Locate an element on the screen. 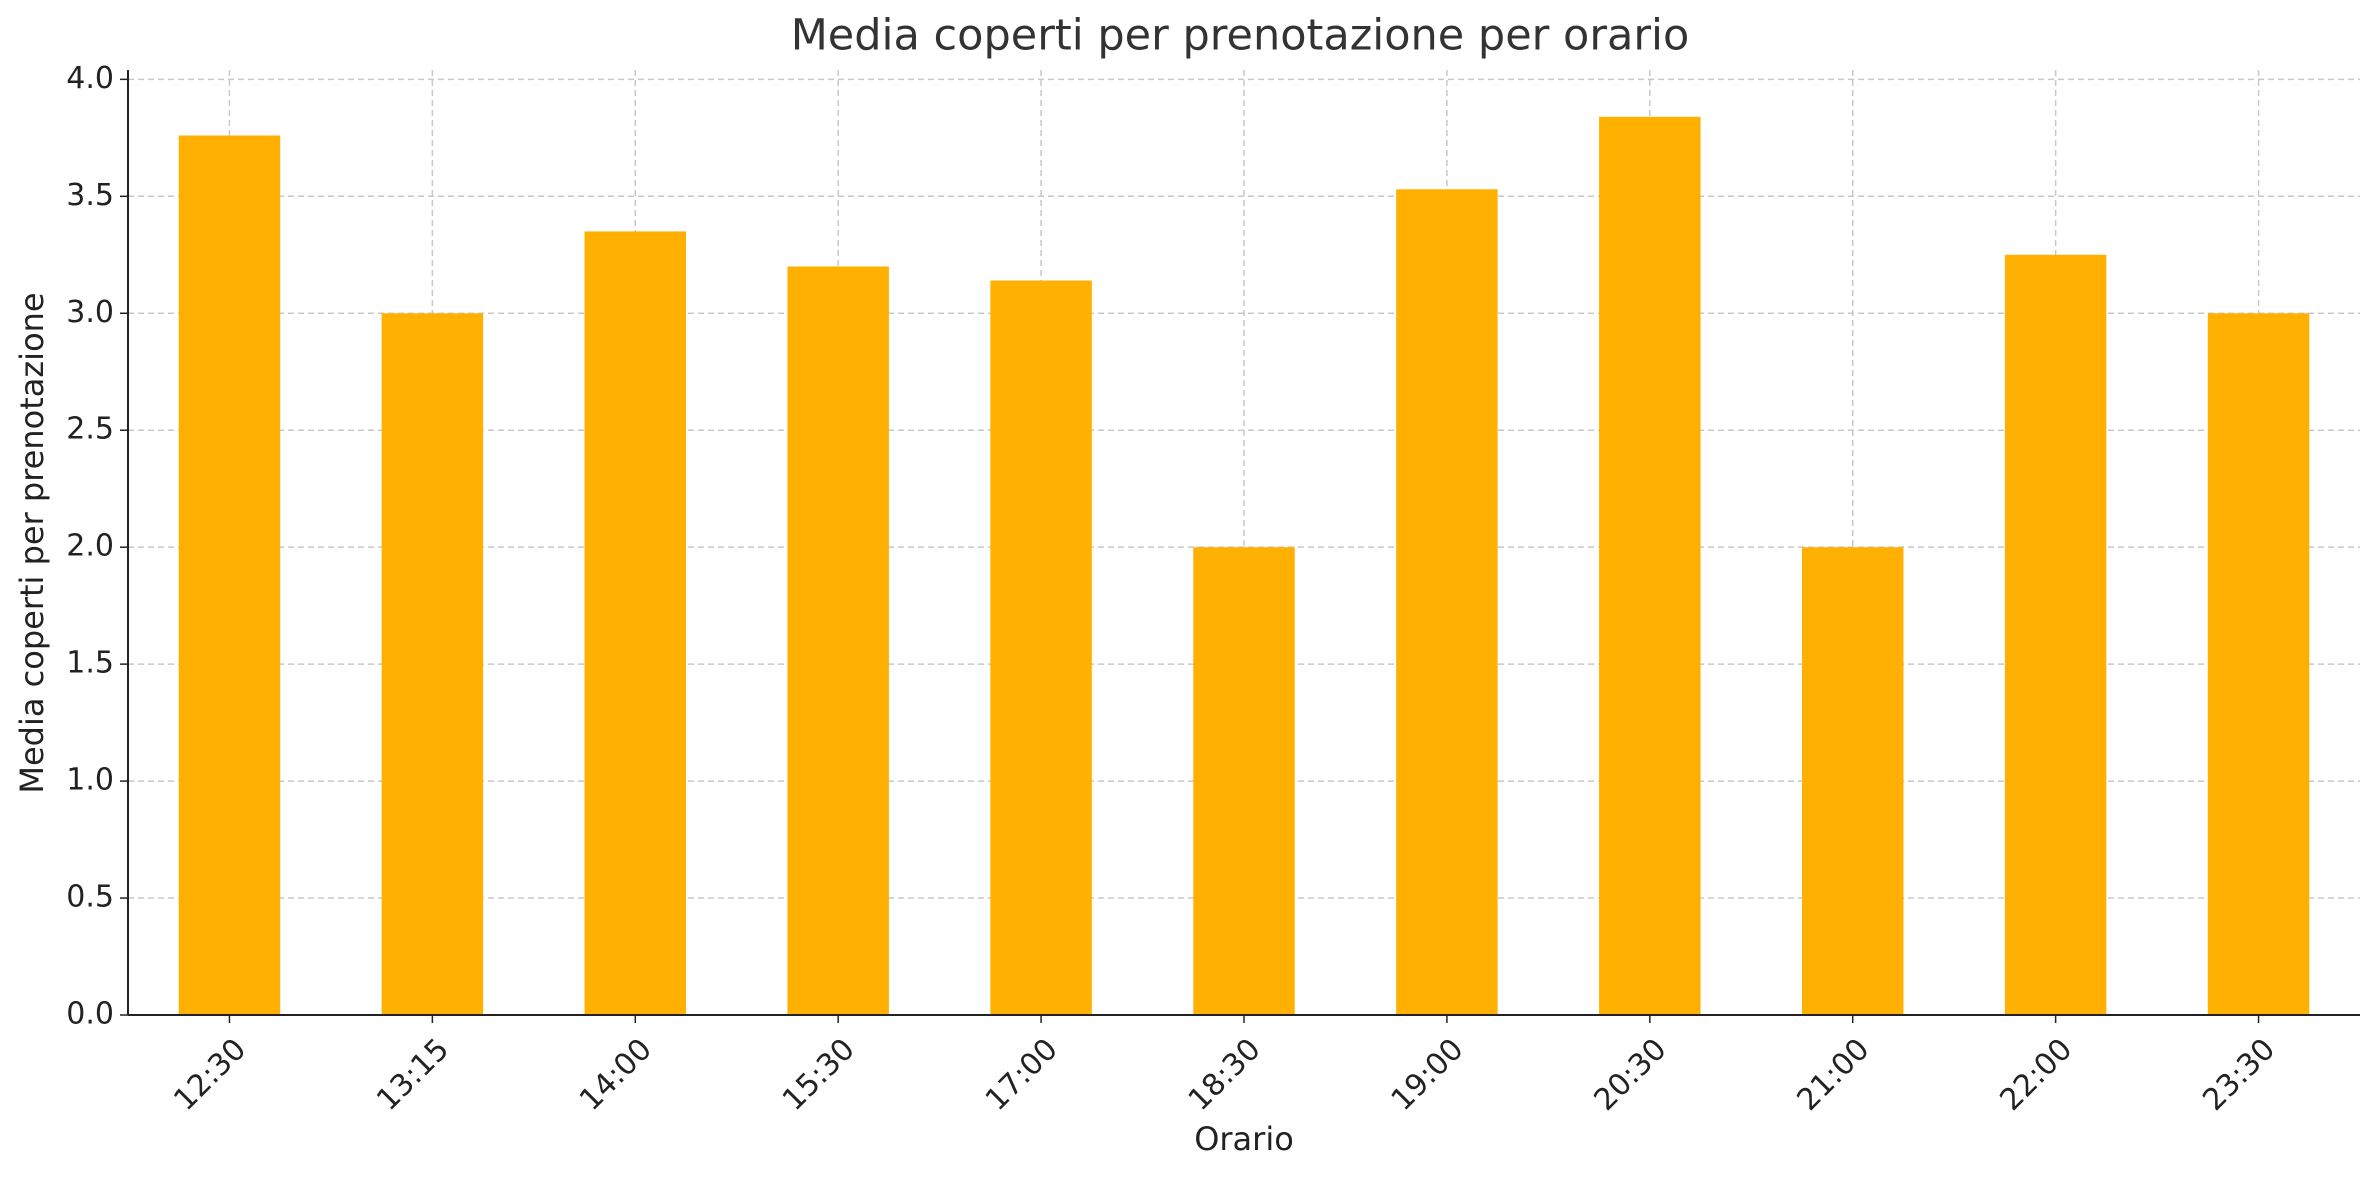 The image size is (2379, 1180). x-tick-label: 18:30 is located at coordinates (1225, 1075).